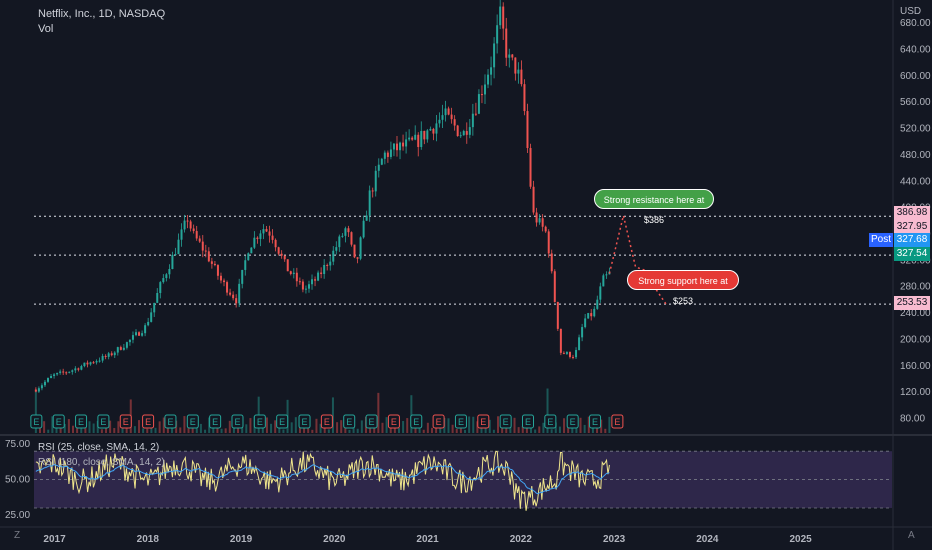 This screenshot has height=550, width=932. What do you see at coordinates (654, 207) in the screenshot?
I see `resistance-note: Strong resistance here at $386` at bounding box center [654, 207].